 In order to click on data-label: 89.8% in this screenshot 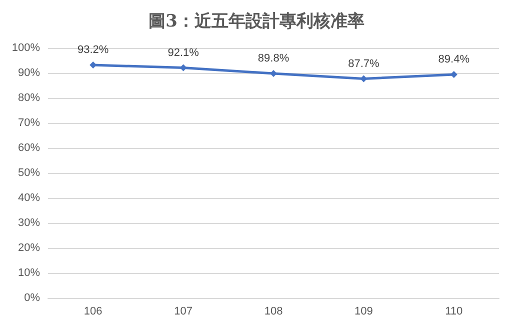, I will do `click(274, 58)`.